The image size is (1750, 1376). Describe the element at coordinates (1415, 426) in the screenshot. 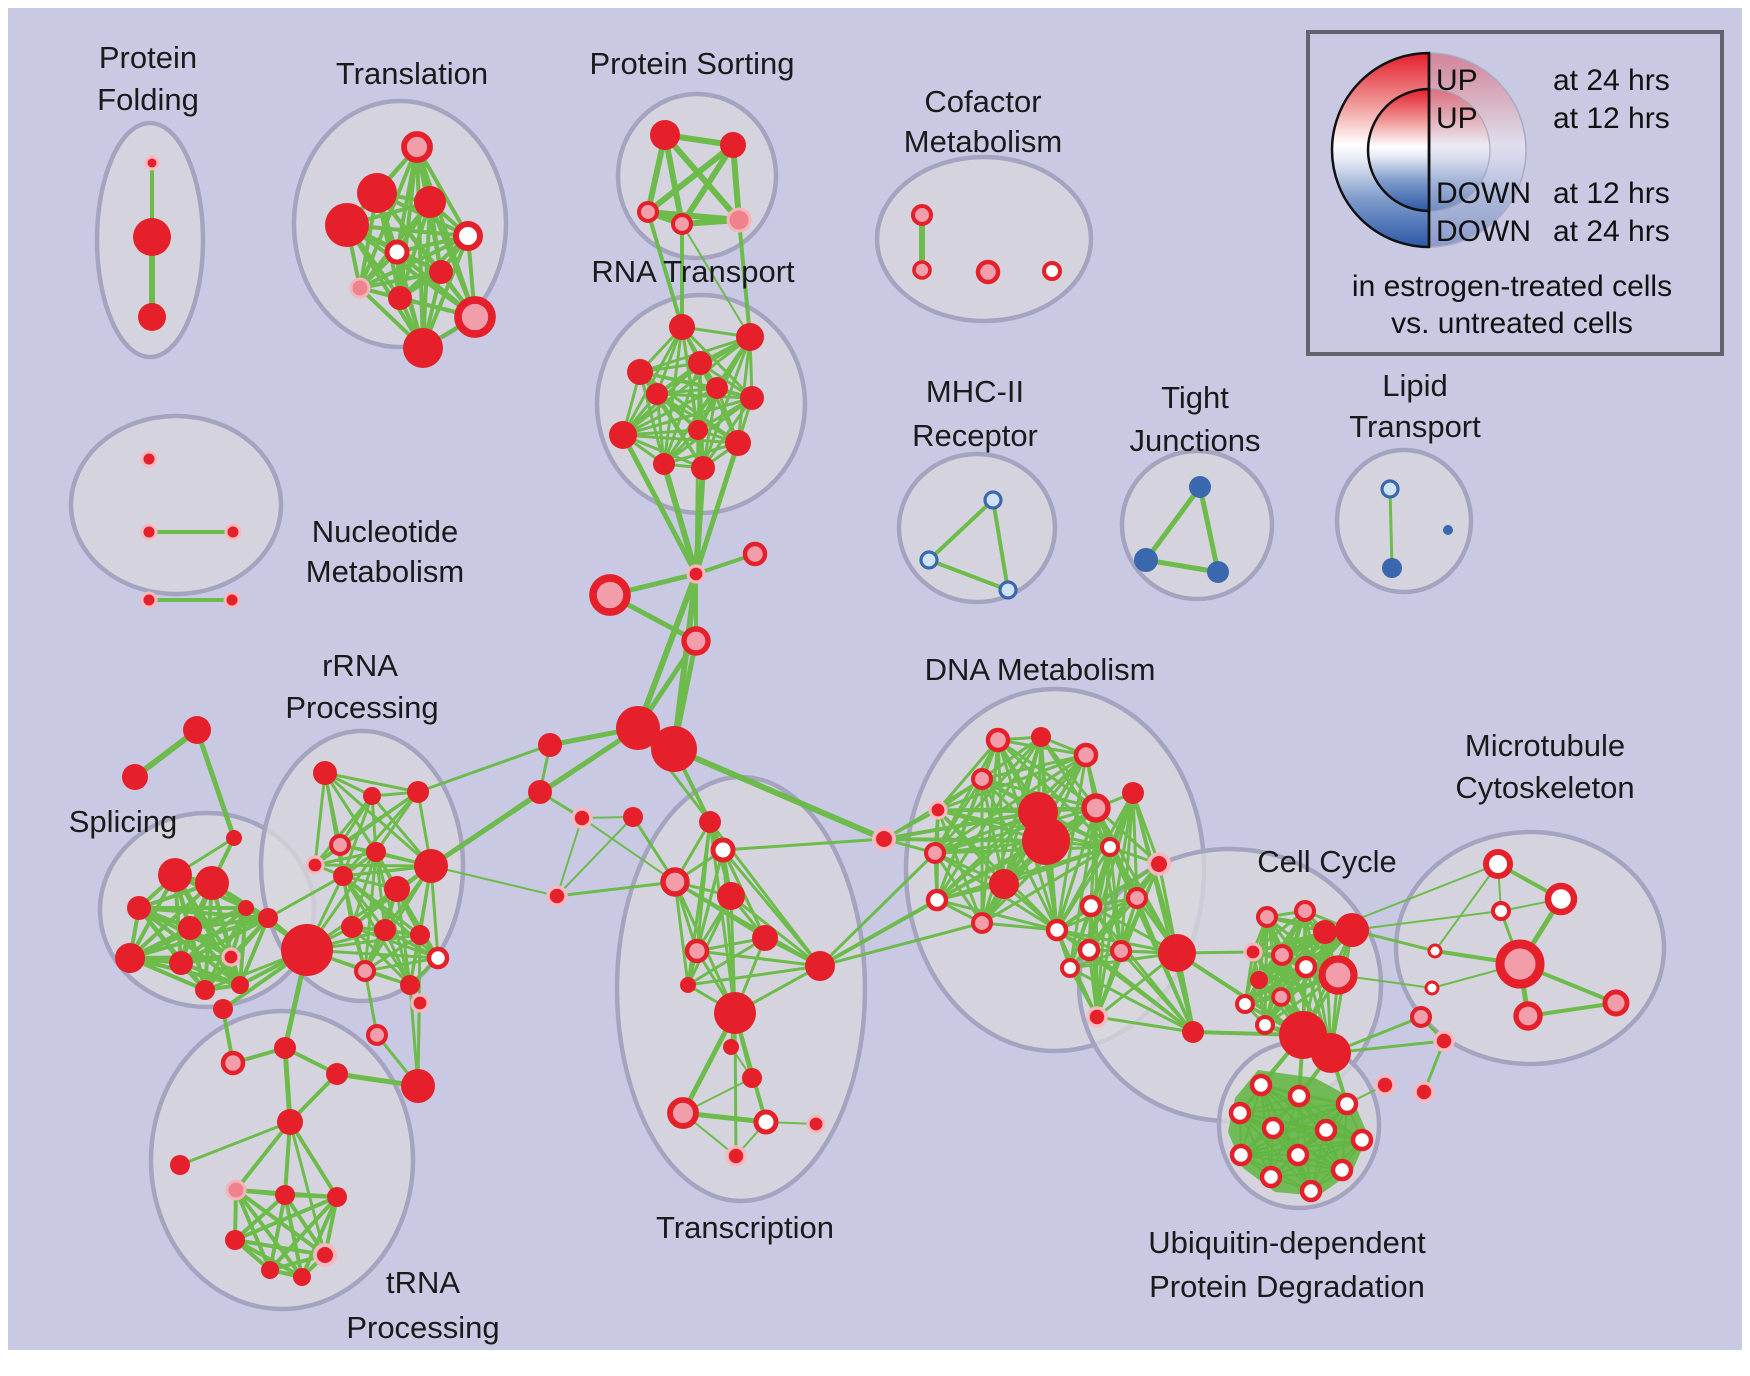

I see `cluster-label-lipid-transport: Transport` at that location.